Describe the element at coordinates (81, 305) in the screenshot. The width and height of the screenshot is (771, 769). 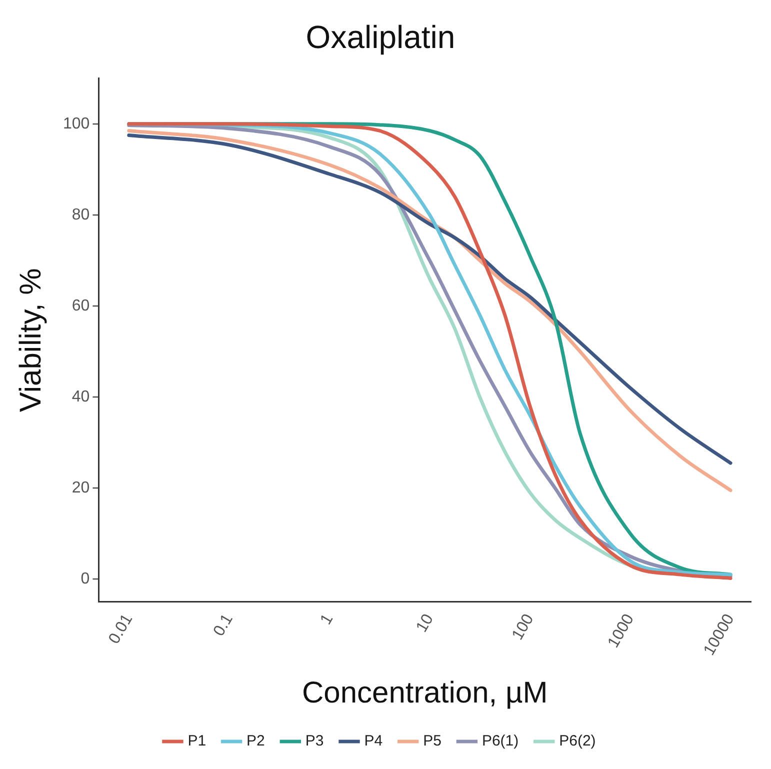
I see `y-tick-label: 60` at that location.